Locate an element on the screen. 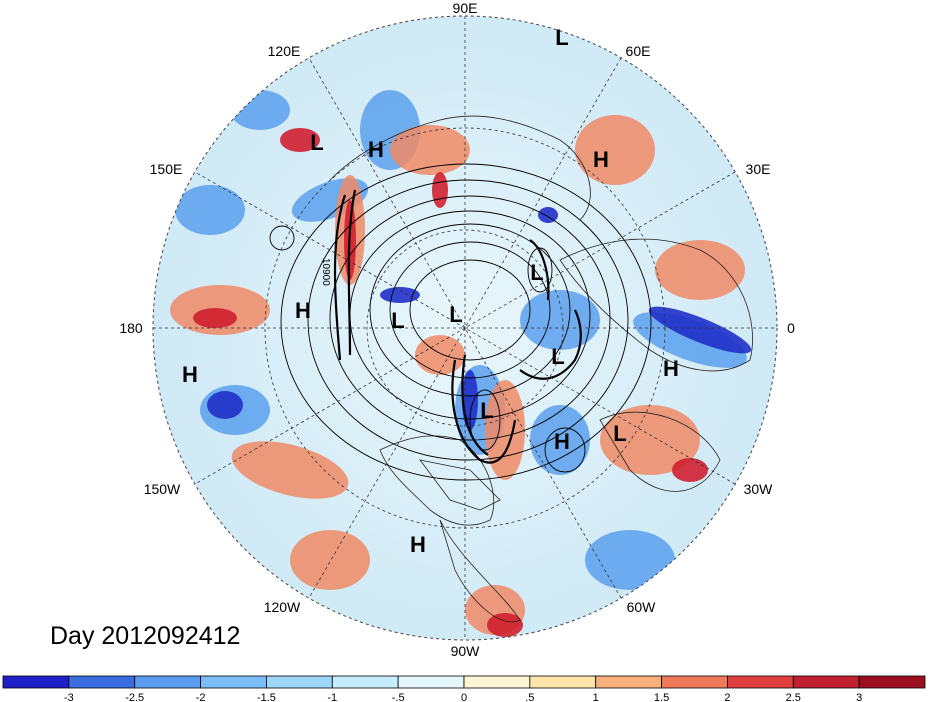 This screenshot has width=928, height=702. lon-label-120w: 120W is located at coordinates (282, 607).